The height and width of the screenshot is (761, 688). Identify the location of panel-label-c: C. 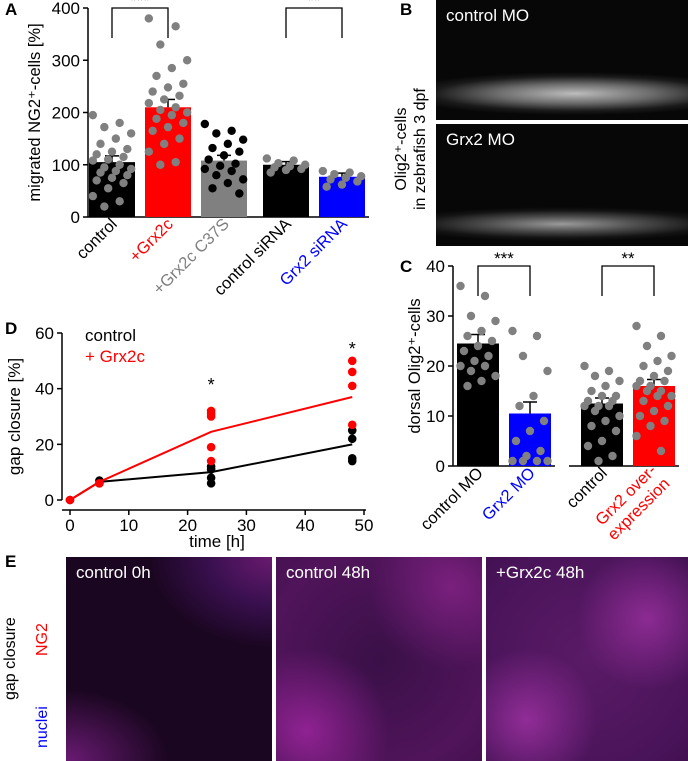
(406, 266).